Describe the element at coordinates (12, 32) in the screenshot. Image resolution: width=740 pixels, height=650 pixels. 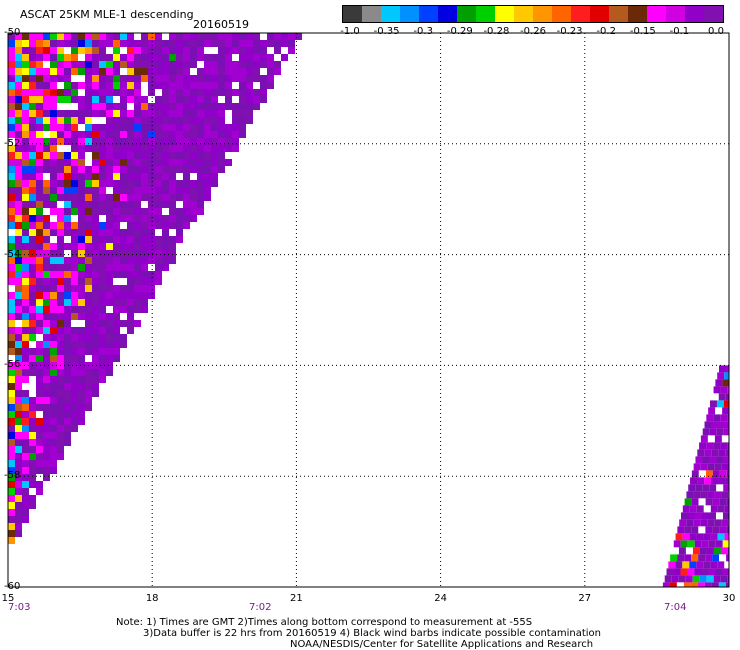
I see `lat-tick-label: -50` at that location.